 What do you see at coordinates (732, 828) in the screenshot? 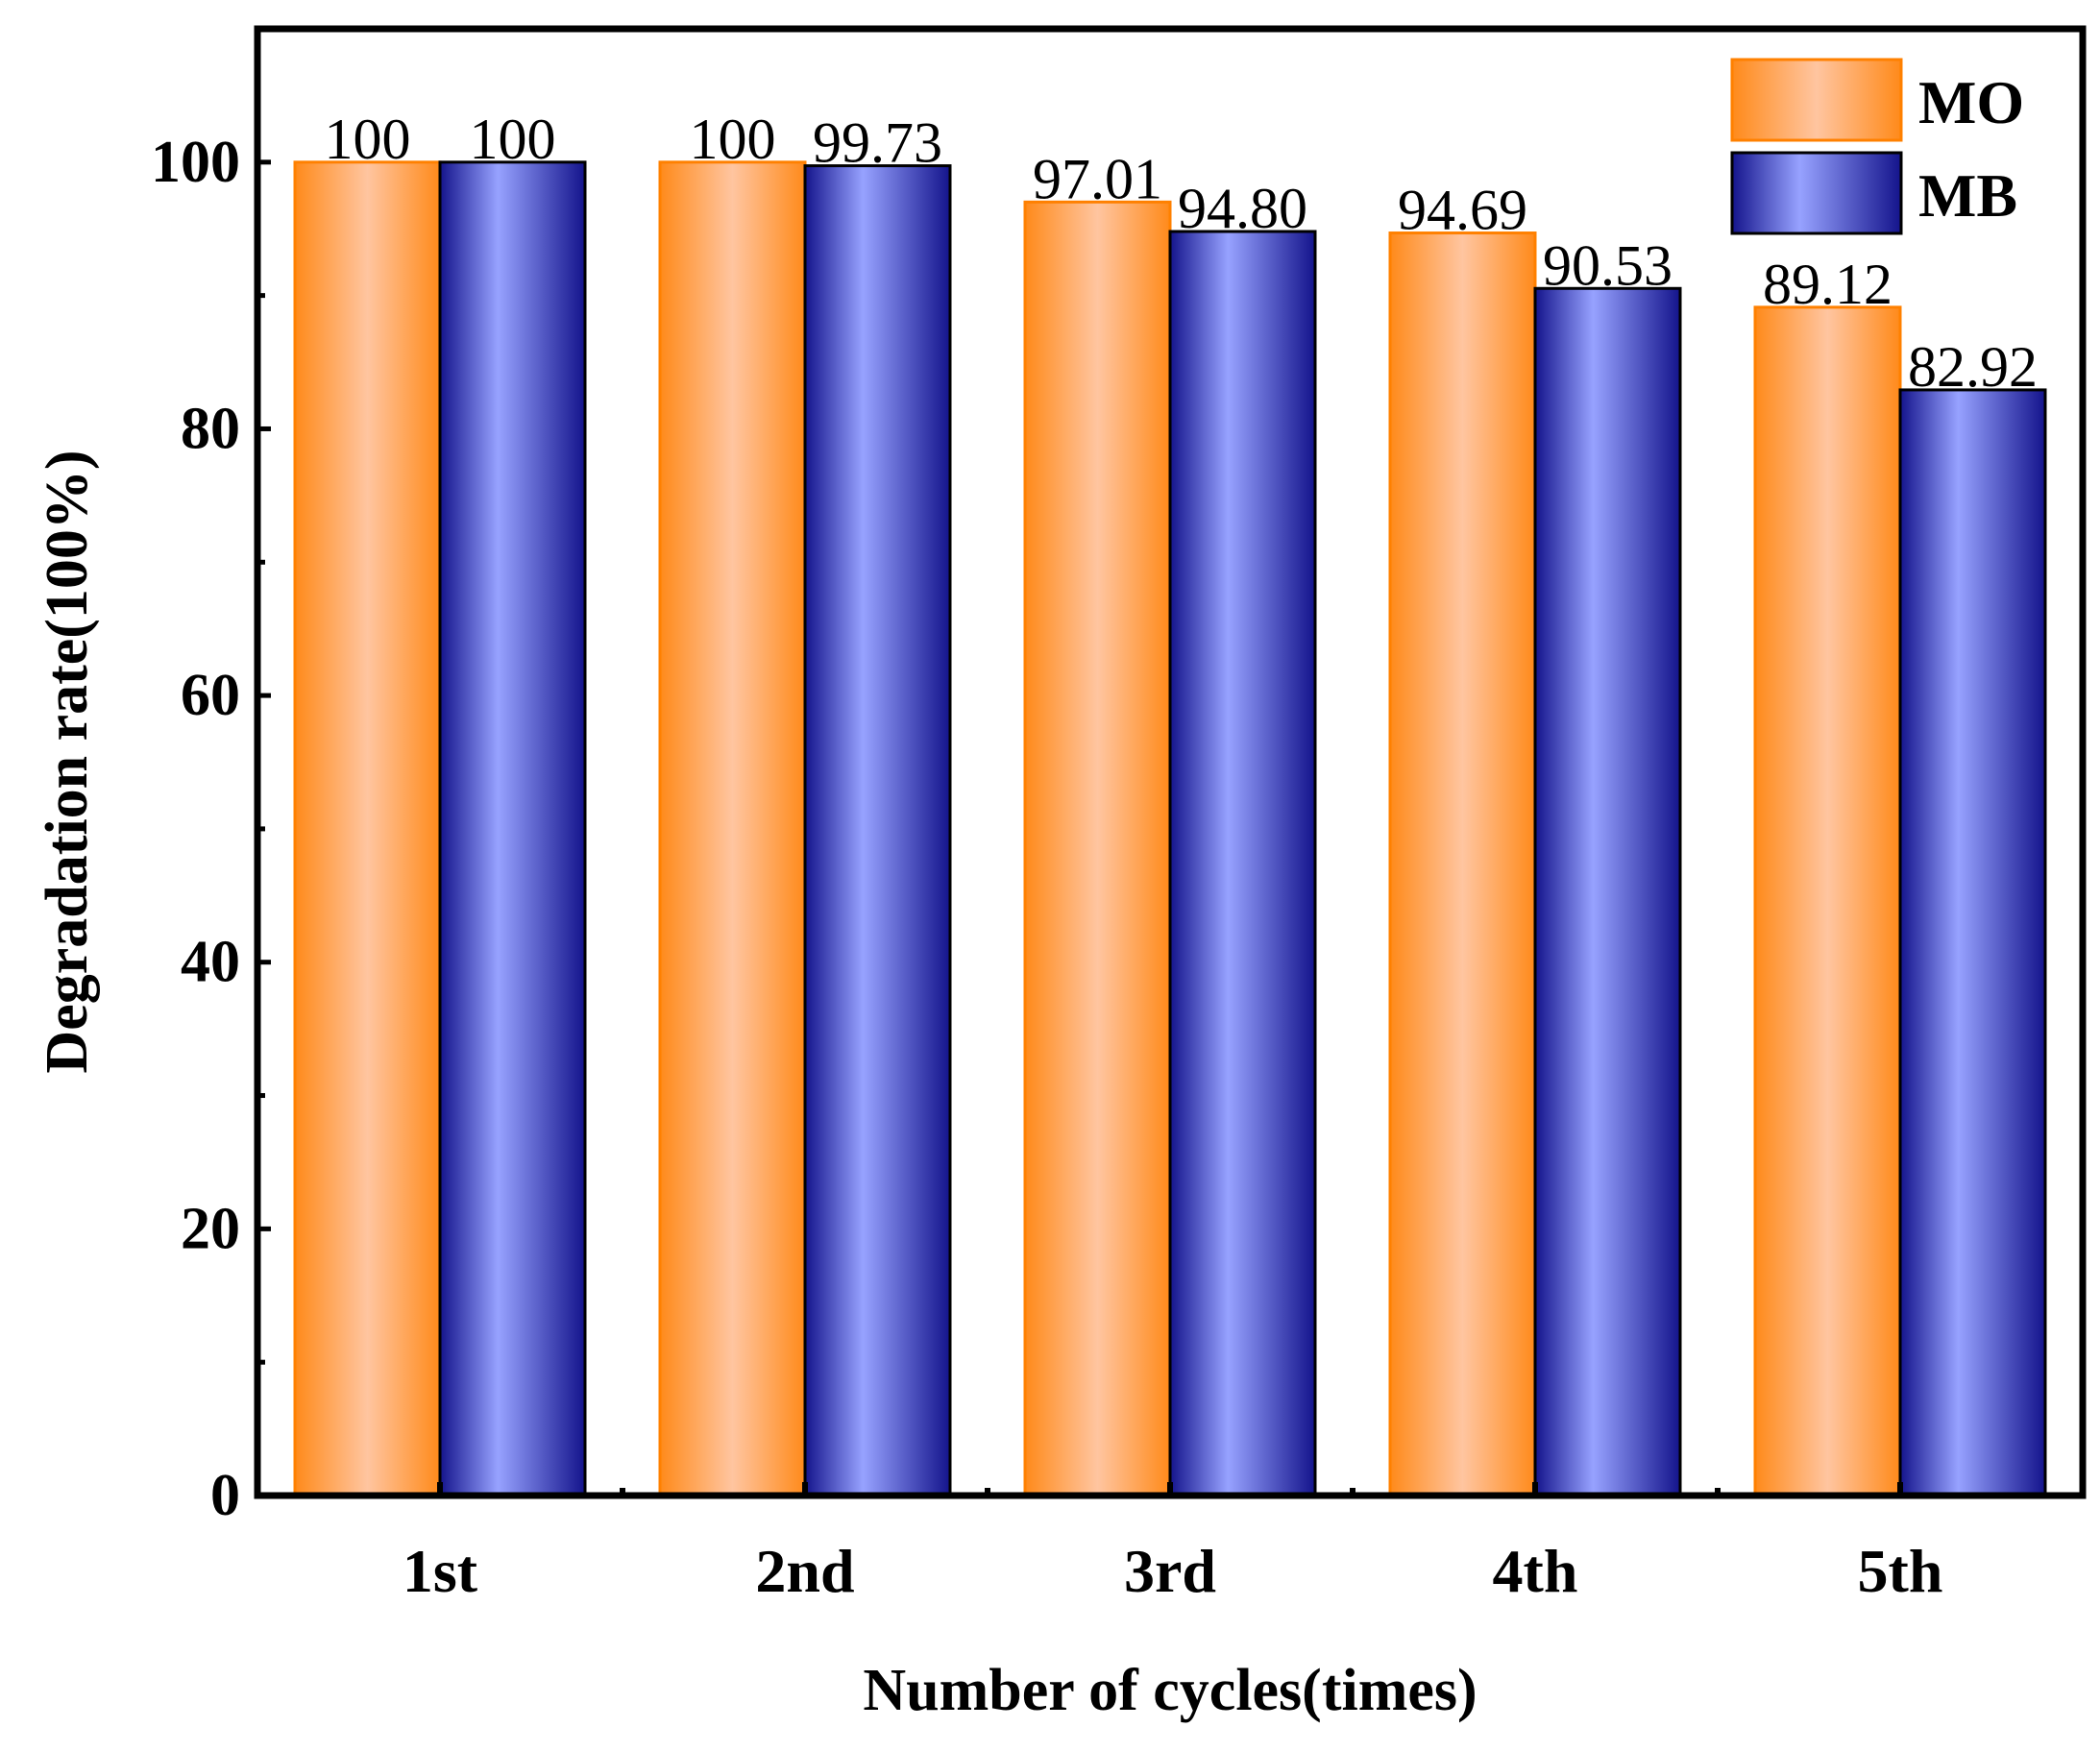
I see `bar-mo-2nd` at bounding box center [732, 828].